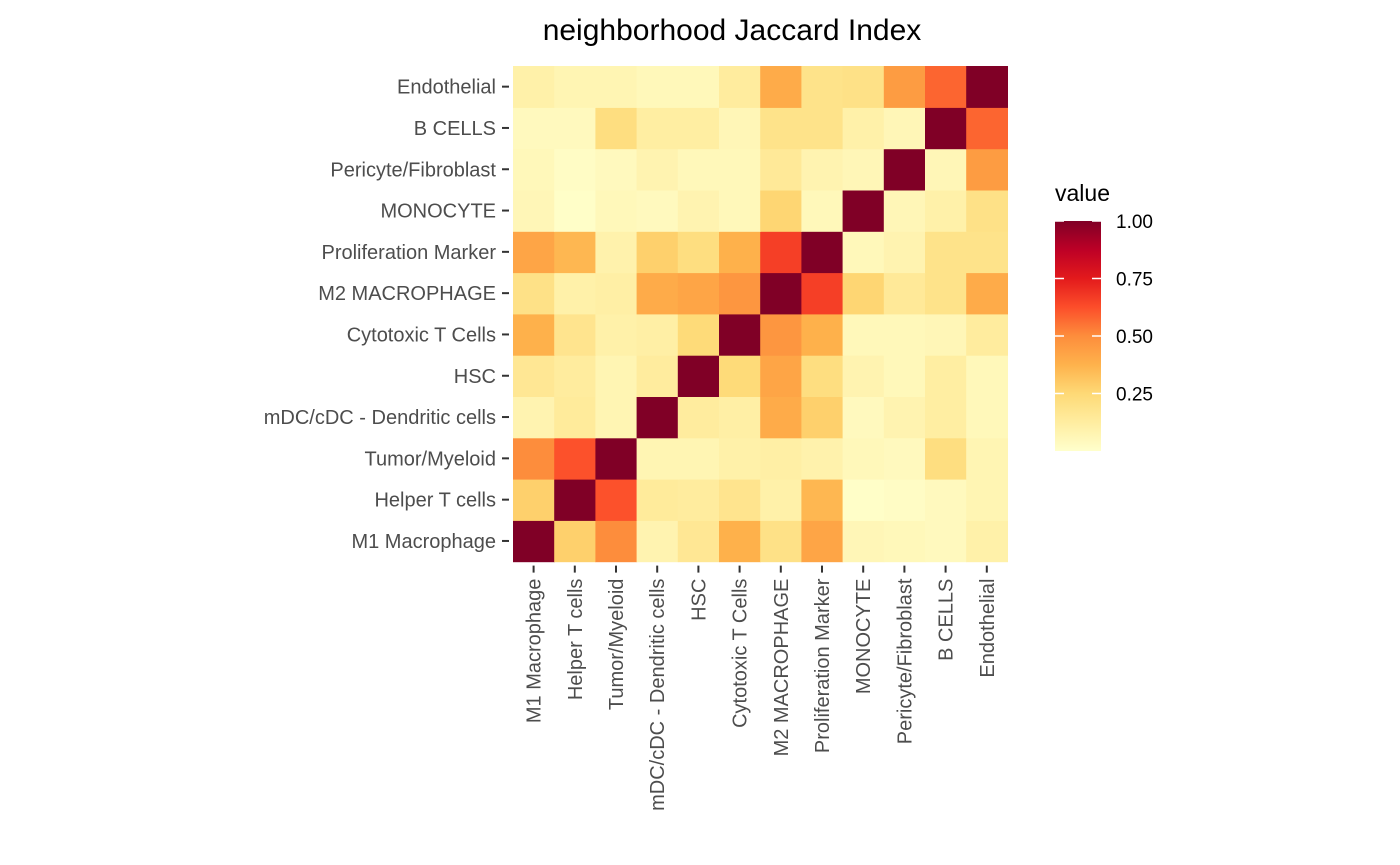  What do you see at coordinates (741, 653) in the screenshot?
I see `x-tick-label: Cytotoxic T Cells` at bounding box center [741, 653].